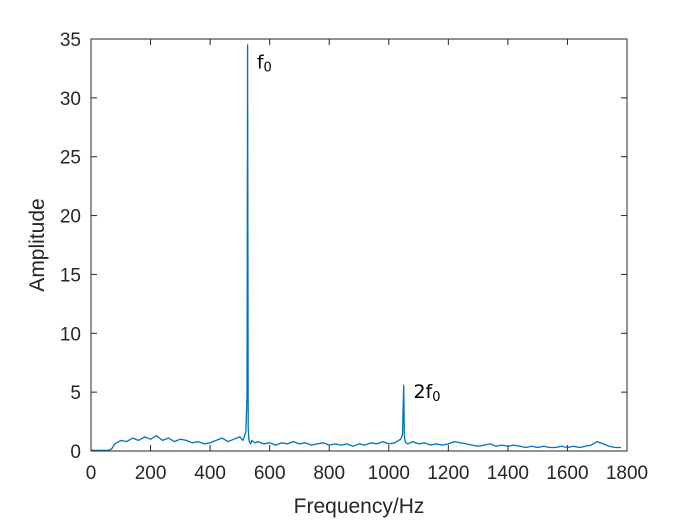 The height and width of the screenshot is (520, 693). Describe the element at coordinates (210, 473) in the screenshot. I see `x-tick-label: 400` at that location.